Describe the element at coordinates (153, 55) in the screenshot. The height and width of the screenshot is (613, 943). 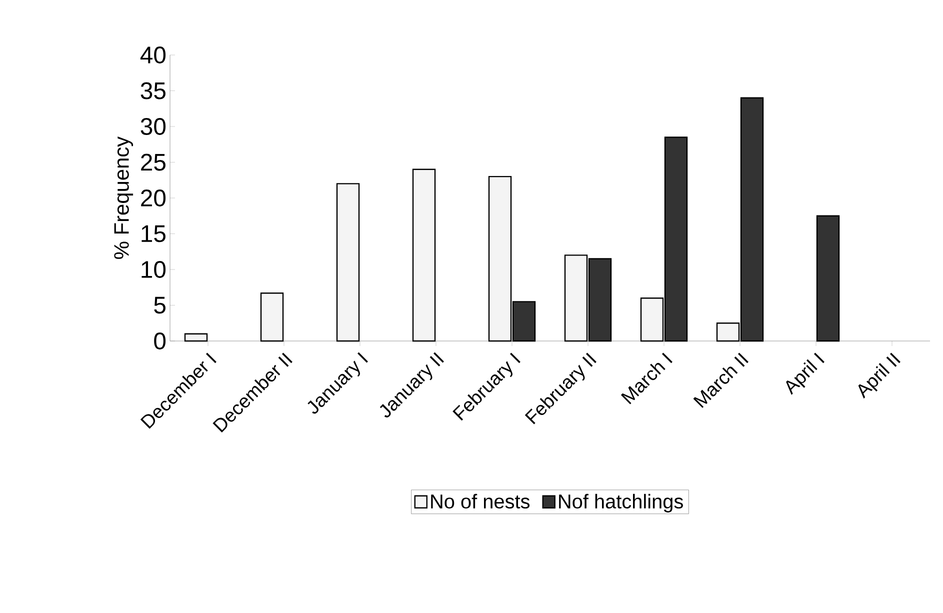
I see `y-tick-label: 40` at that location.